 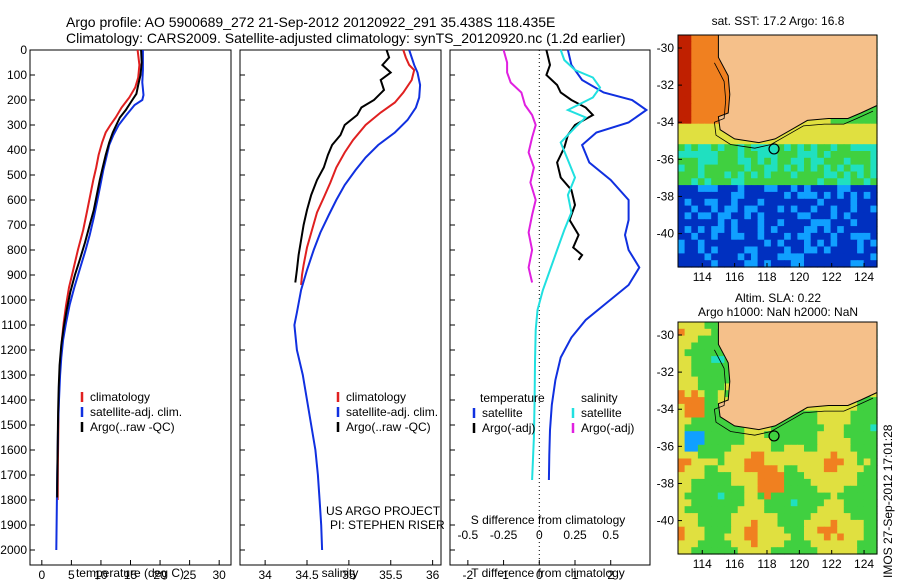 I want to click on map-x-tick-label: 116, so click(x=734, y=277).